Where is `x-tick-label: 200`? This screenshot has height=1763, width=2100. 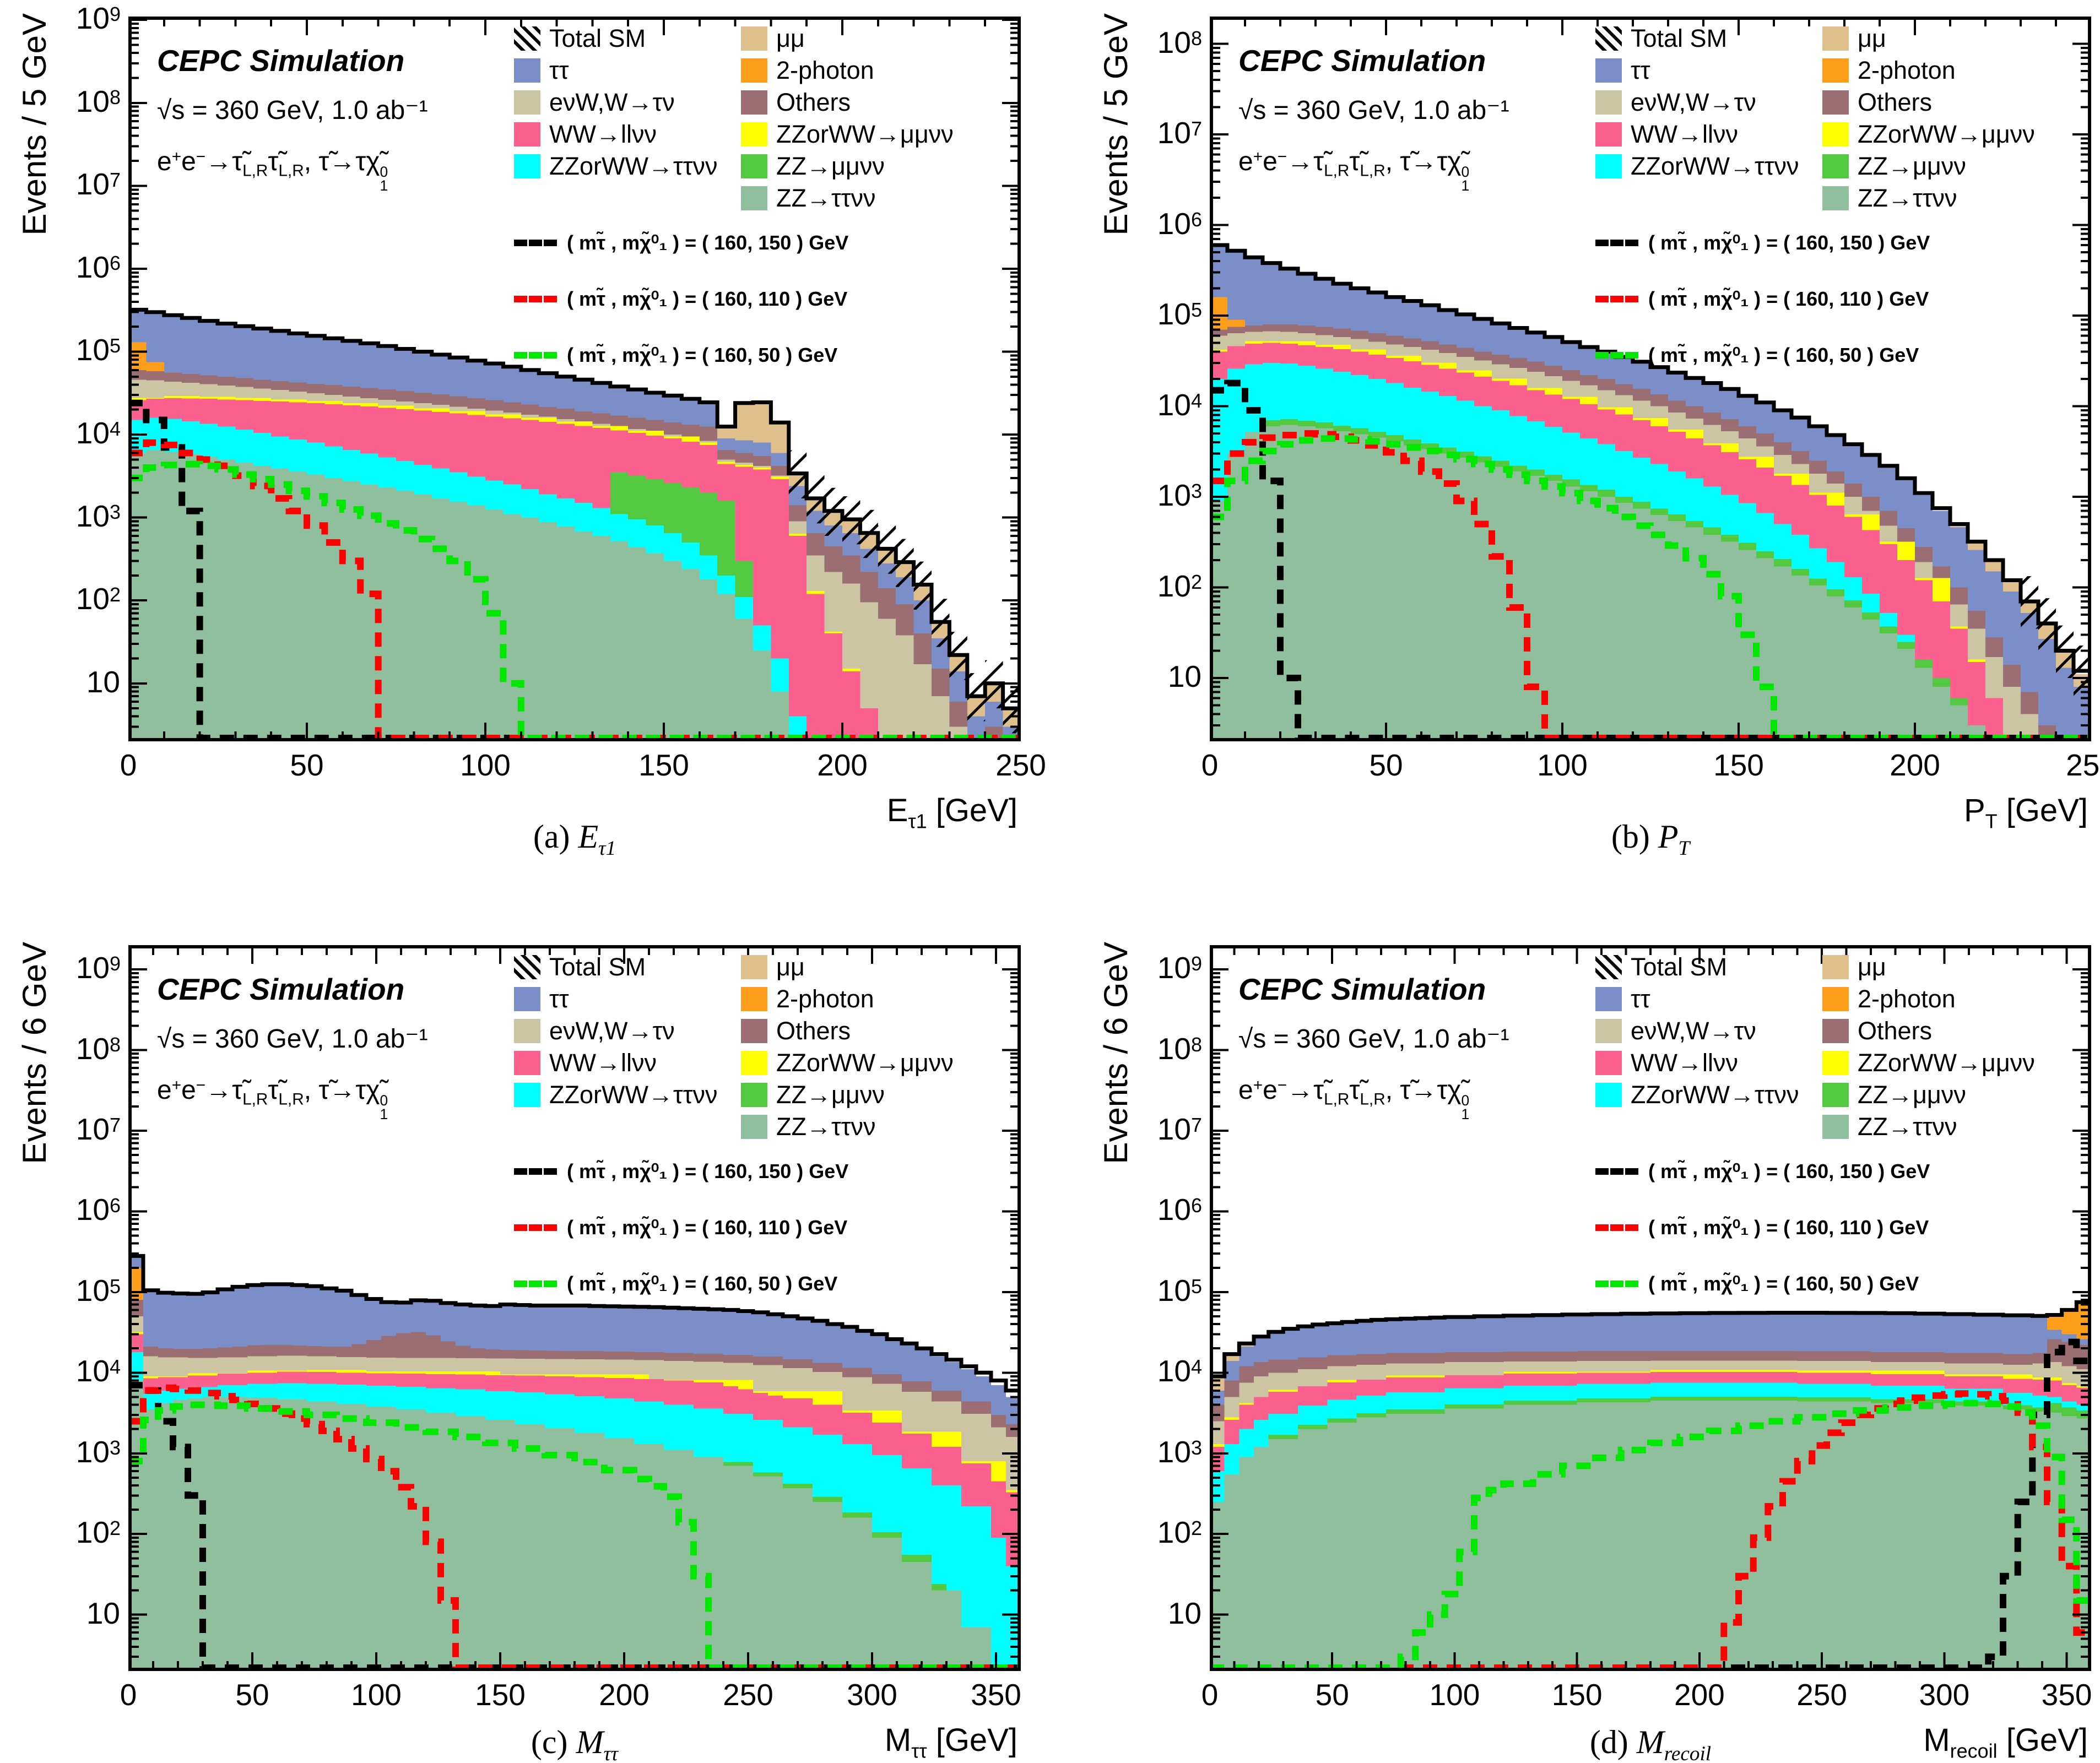
x-tick-label: 200 is located at coordinates (1915, 765).